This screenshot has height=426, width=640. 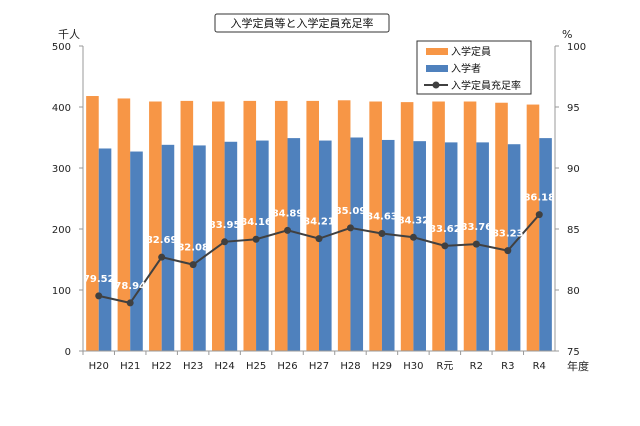 I want to click on chart-title-box: 入学定員等と入学定員充足率, so click(x=302, y=23).